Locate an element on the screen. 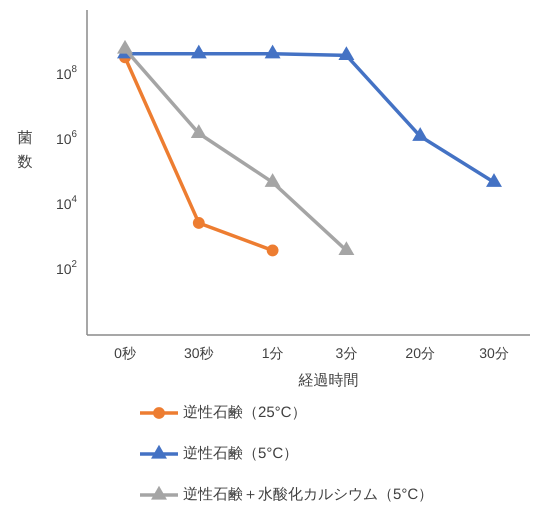 The width and height of the screenshot is (547, 509). x-tick-label: 30秒 is located at coordinates (199, 353).